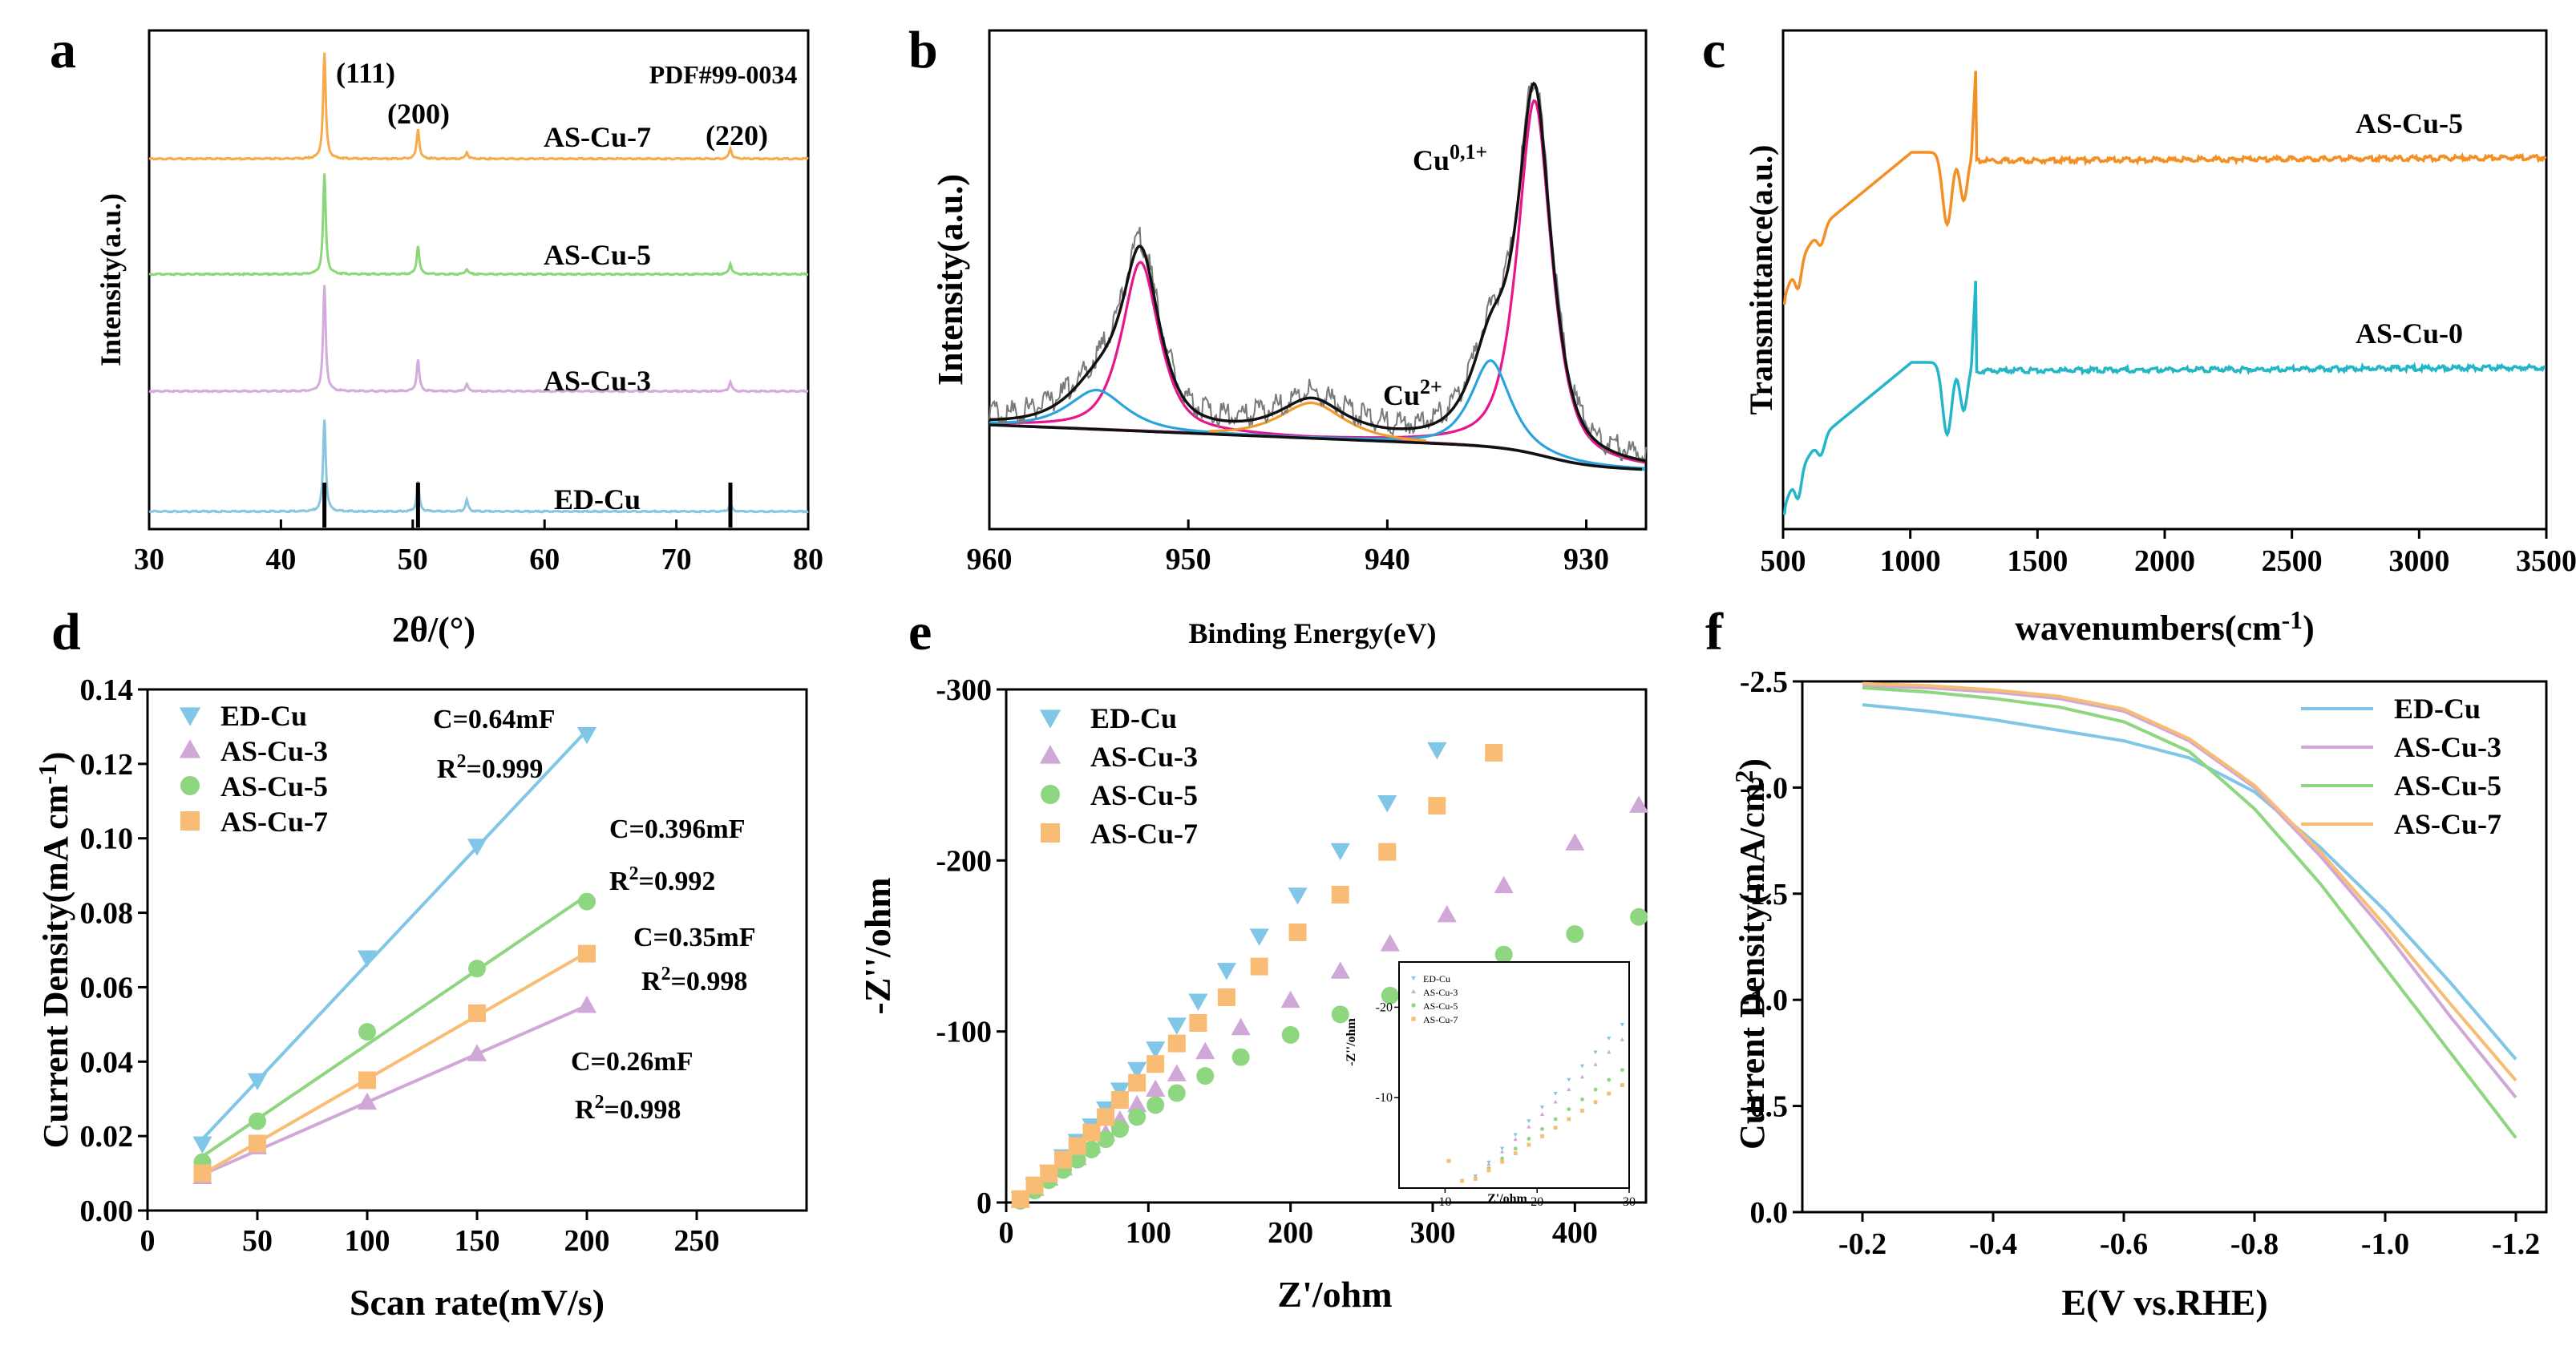 Image resolution: width=2576 pixels, height=1346 pixels. What do you see at coordinates (280, 559) in the screenshot?
I see `0-xtick-label: 40` at bounding box center [280, 559].